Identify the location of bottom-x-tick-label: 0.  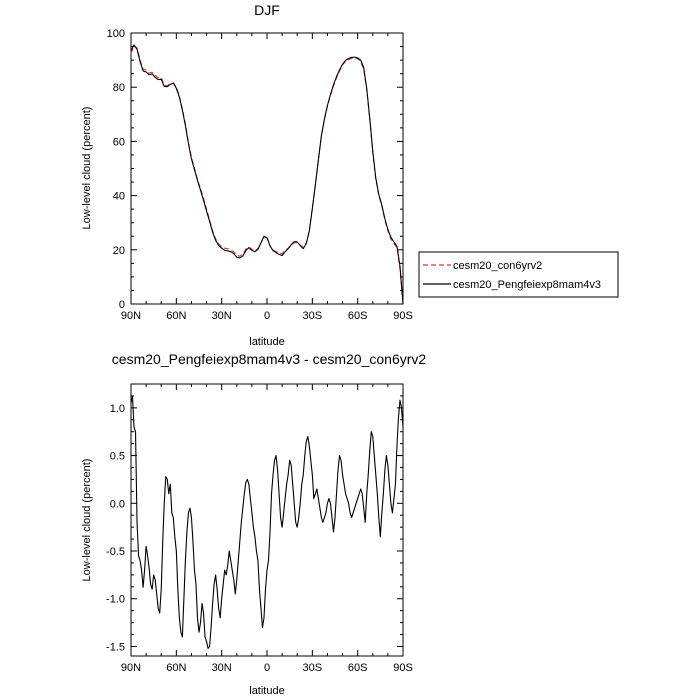
(267, 668).